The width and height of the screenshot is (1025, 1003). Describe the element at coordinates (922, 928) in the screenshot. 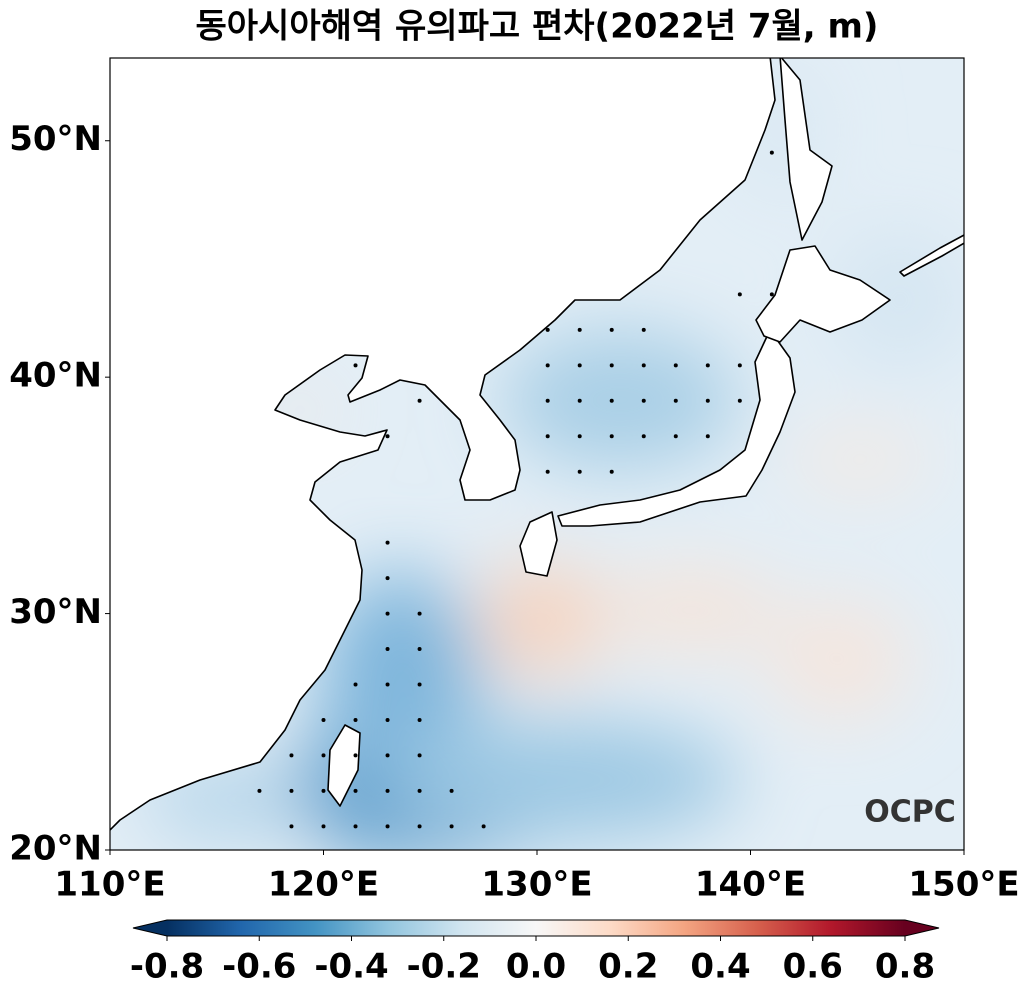

I see `colorbar-extend-high` at that location.